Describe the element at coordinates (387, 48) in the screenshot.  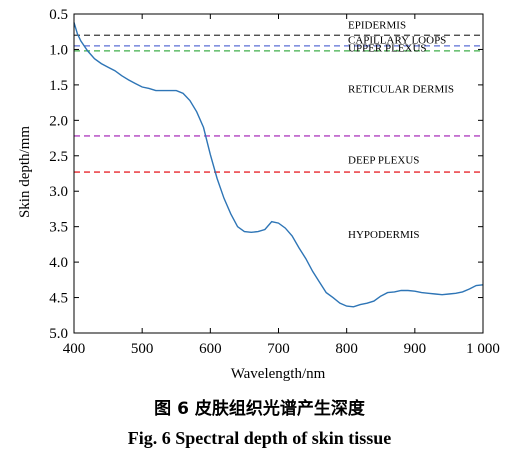
I see `layer-label-2: UPPER PLEXUS` at that location.